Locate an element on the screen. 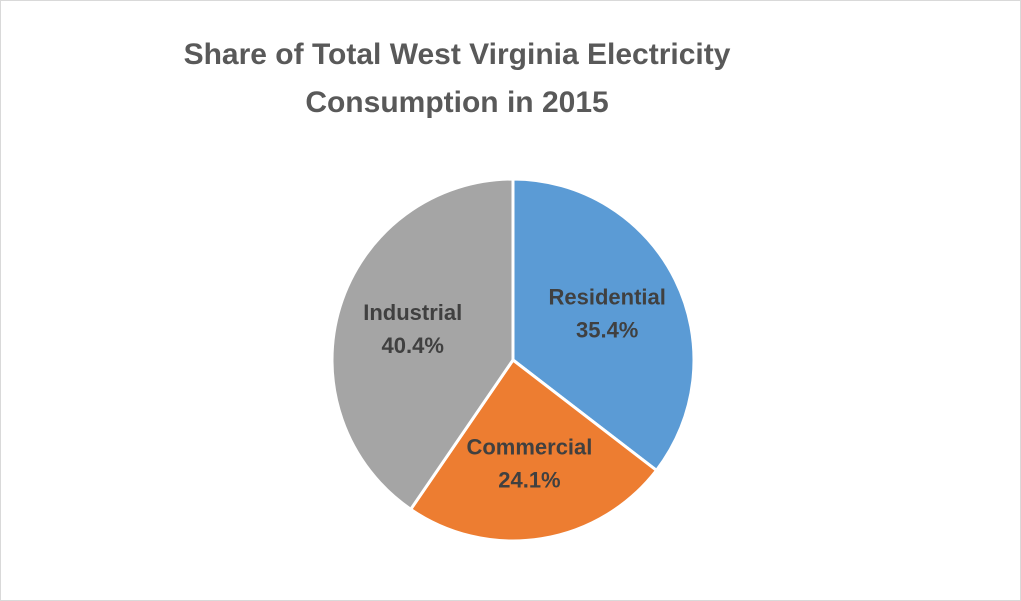 This screenshot has height=601, width=1021. slice-label: Residential is located at coordinates (606, 296).